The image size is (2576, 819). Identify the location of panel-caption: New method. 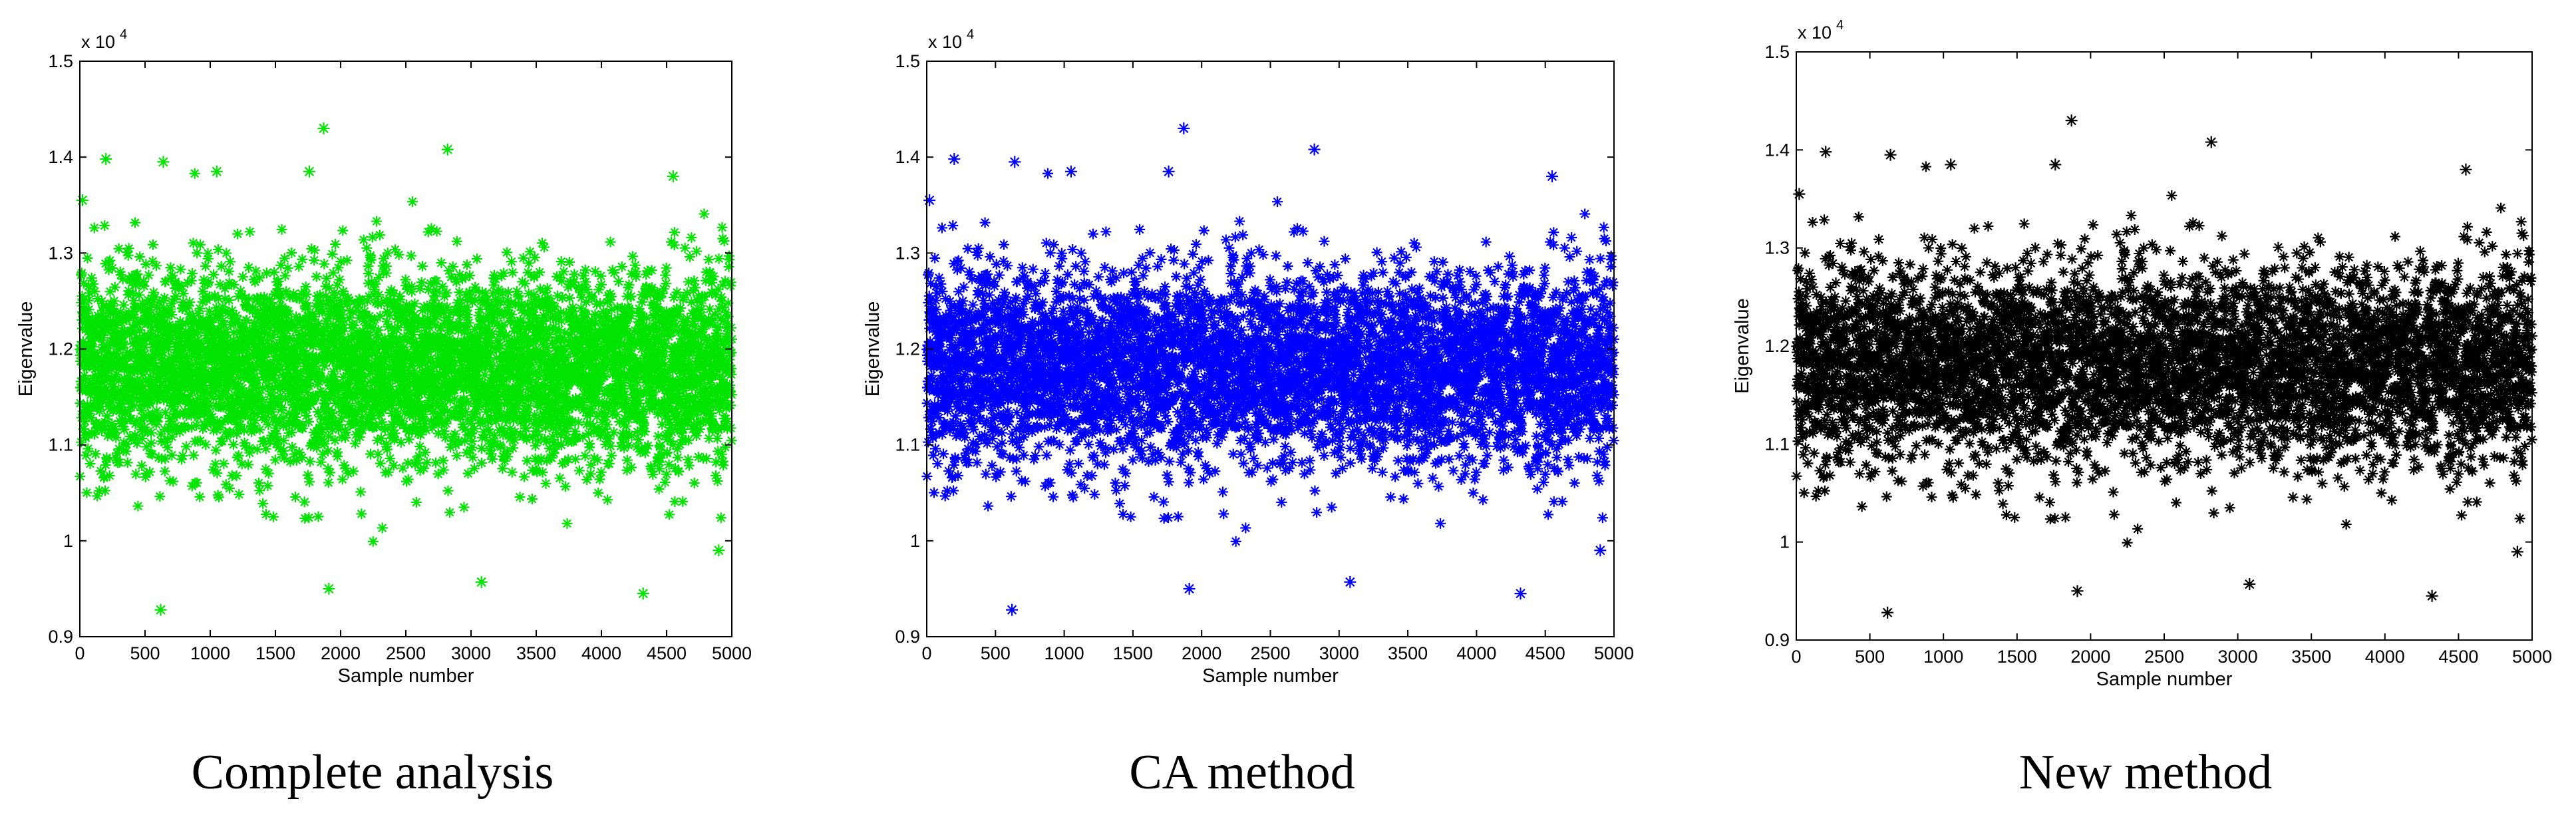
(2145, 772).